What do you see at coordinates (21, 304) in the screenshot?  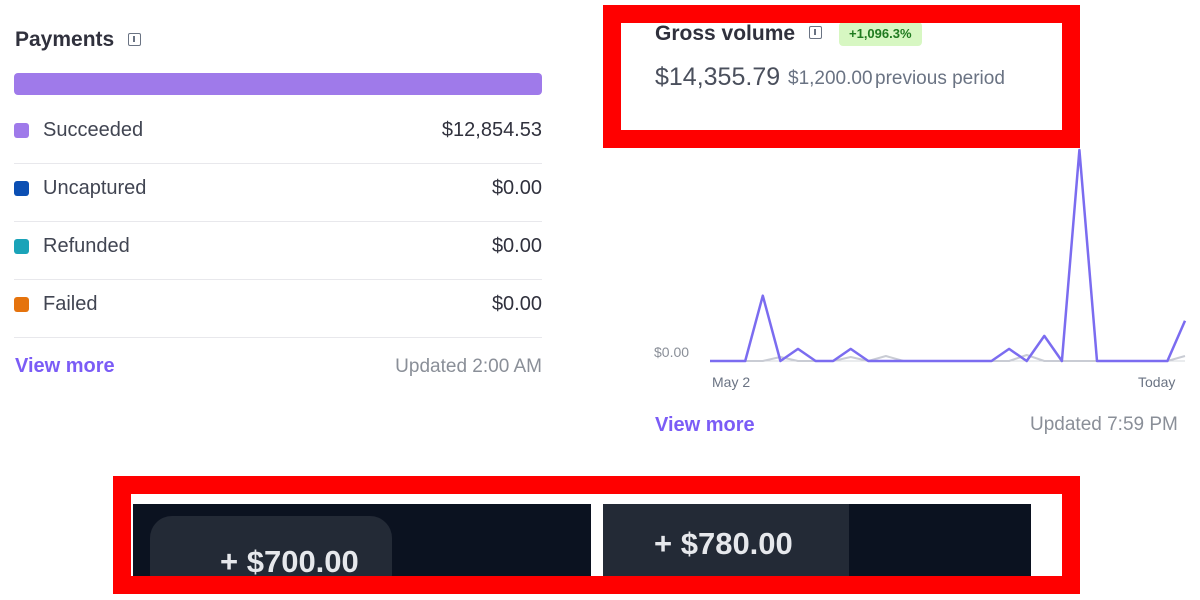 I see `status-dot-failed` at bounding box center [21, 304].